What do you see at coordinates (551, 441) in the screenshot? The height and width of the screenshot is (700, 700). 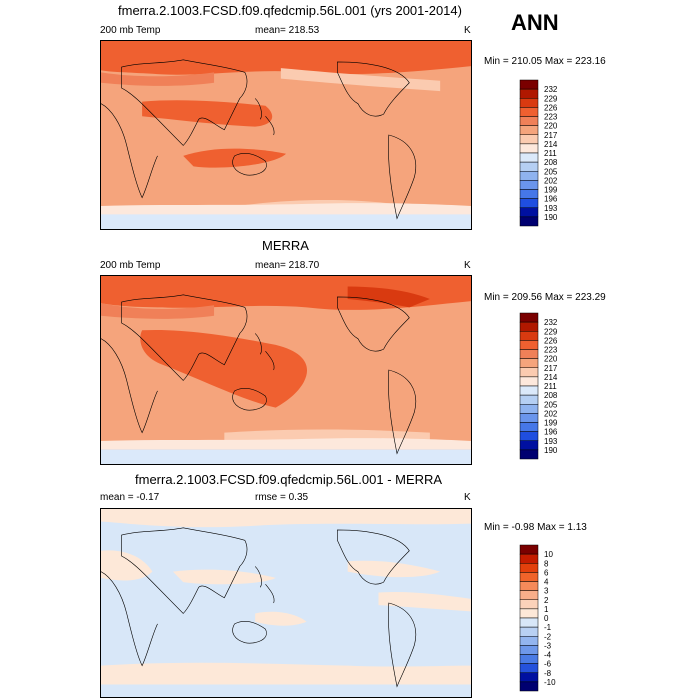 I see `panel2-colorbar-tick-label: 193` at bounding box center [551, 441].